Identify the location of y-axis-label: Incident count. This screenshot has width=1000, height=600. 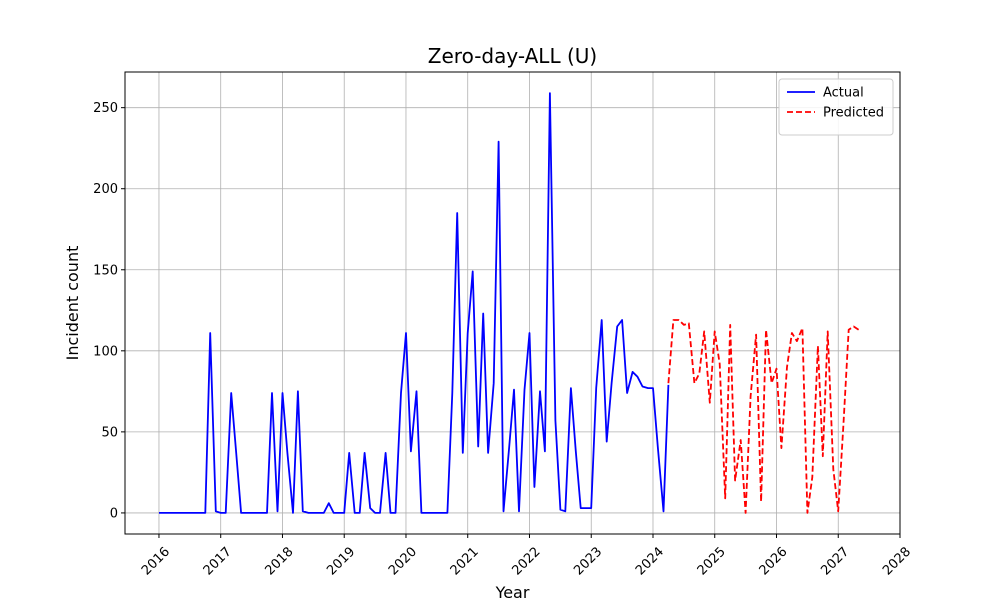
(72, 303).